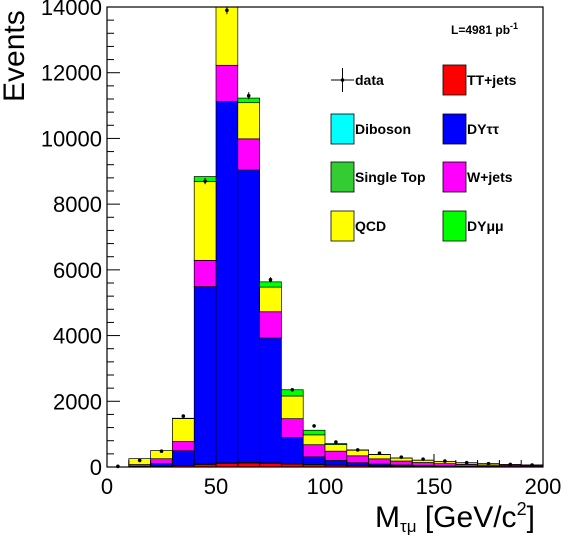  I want to click on x-axis-title-unit-end: ], so click(531, 517).